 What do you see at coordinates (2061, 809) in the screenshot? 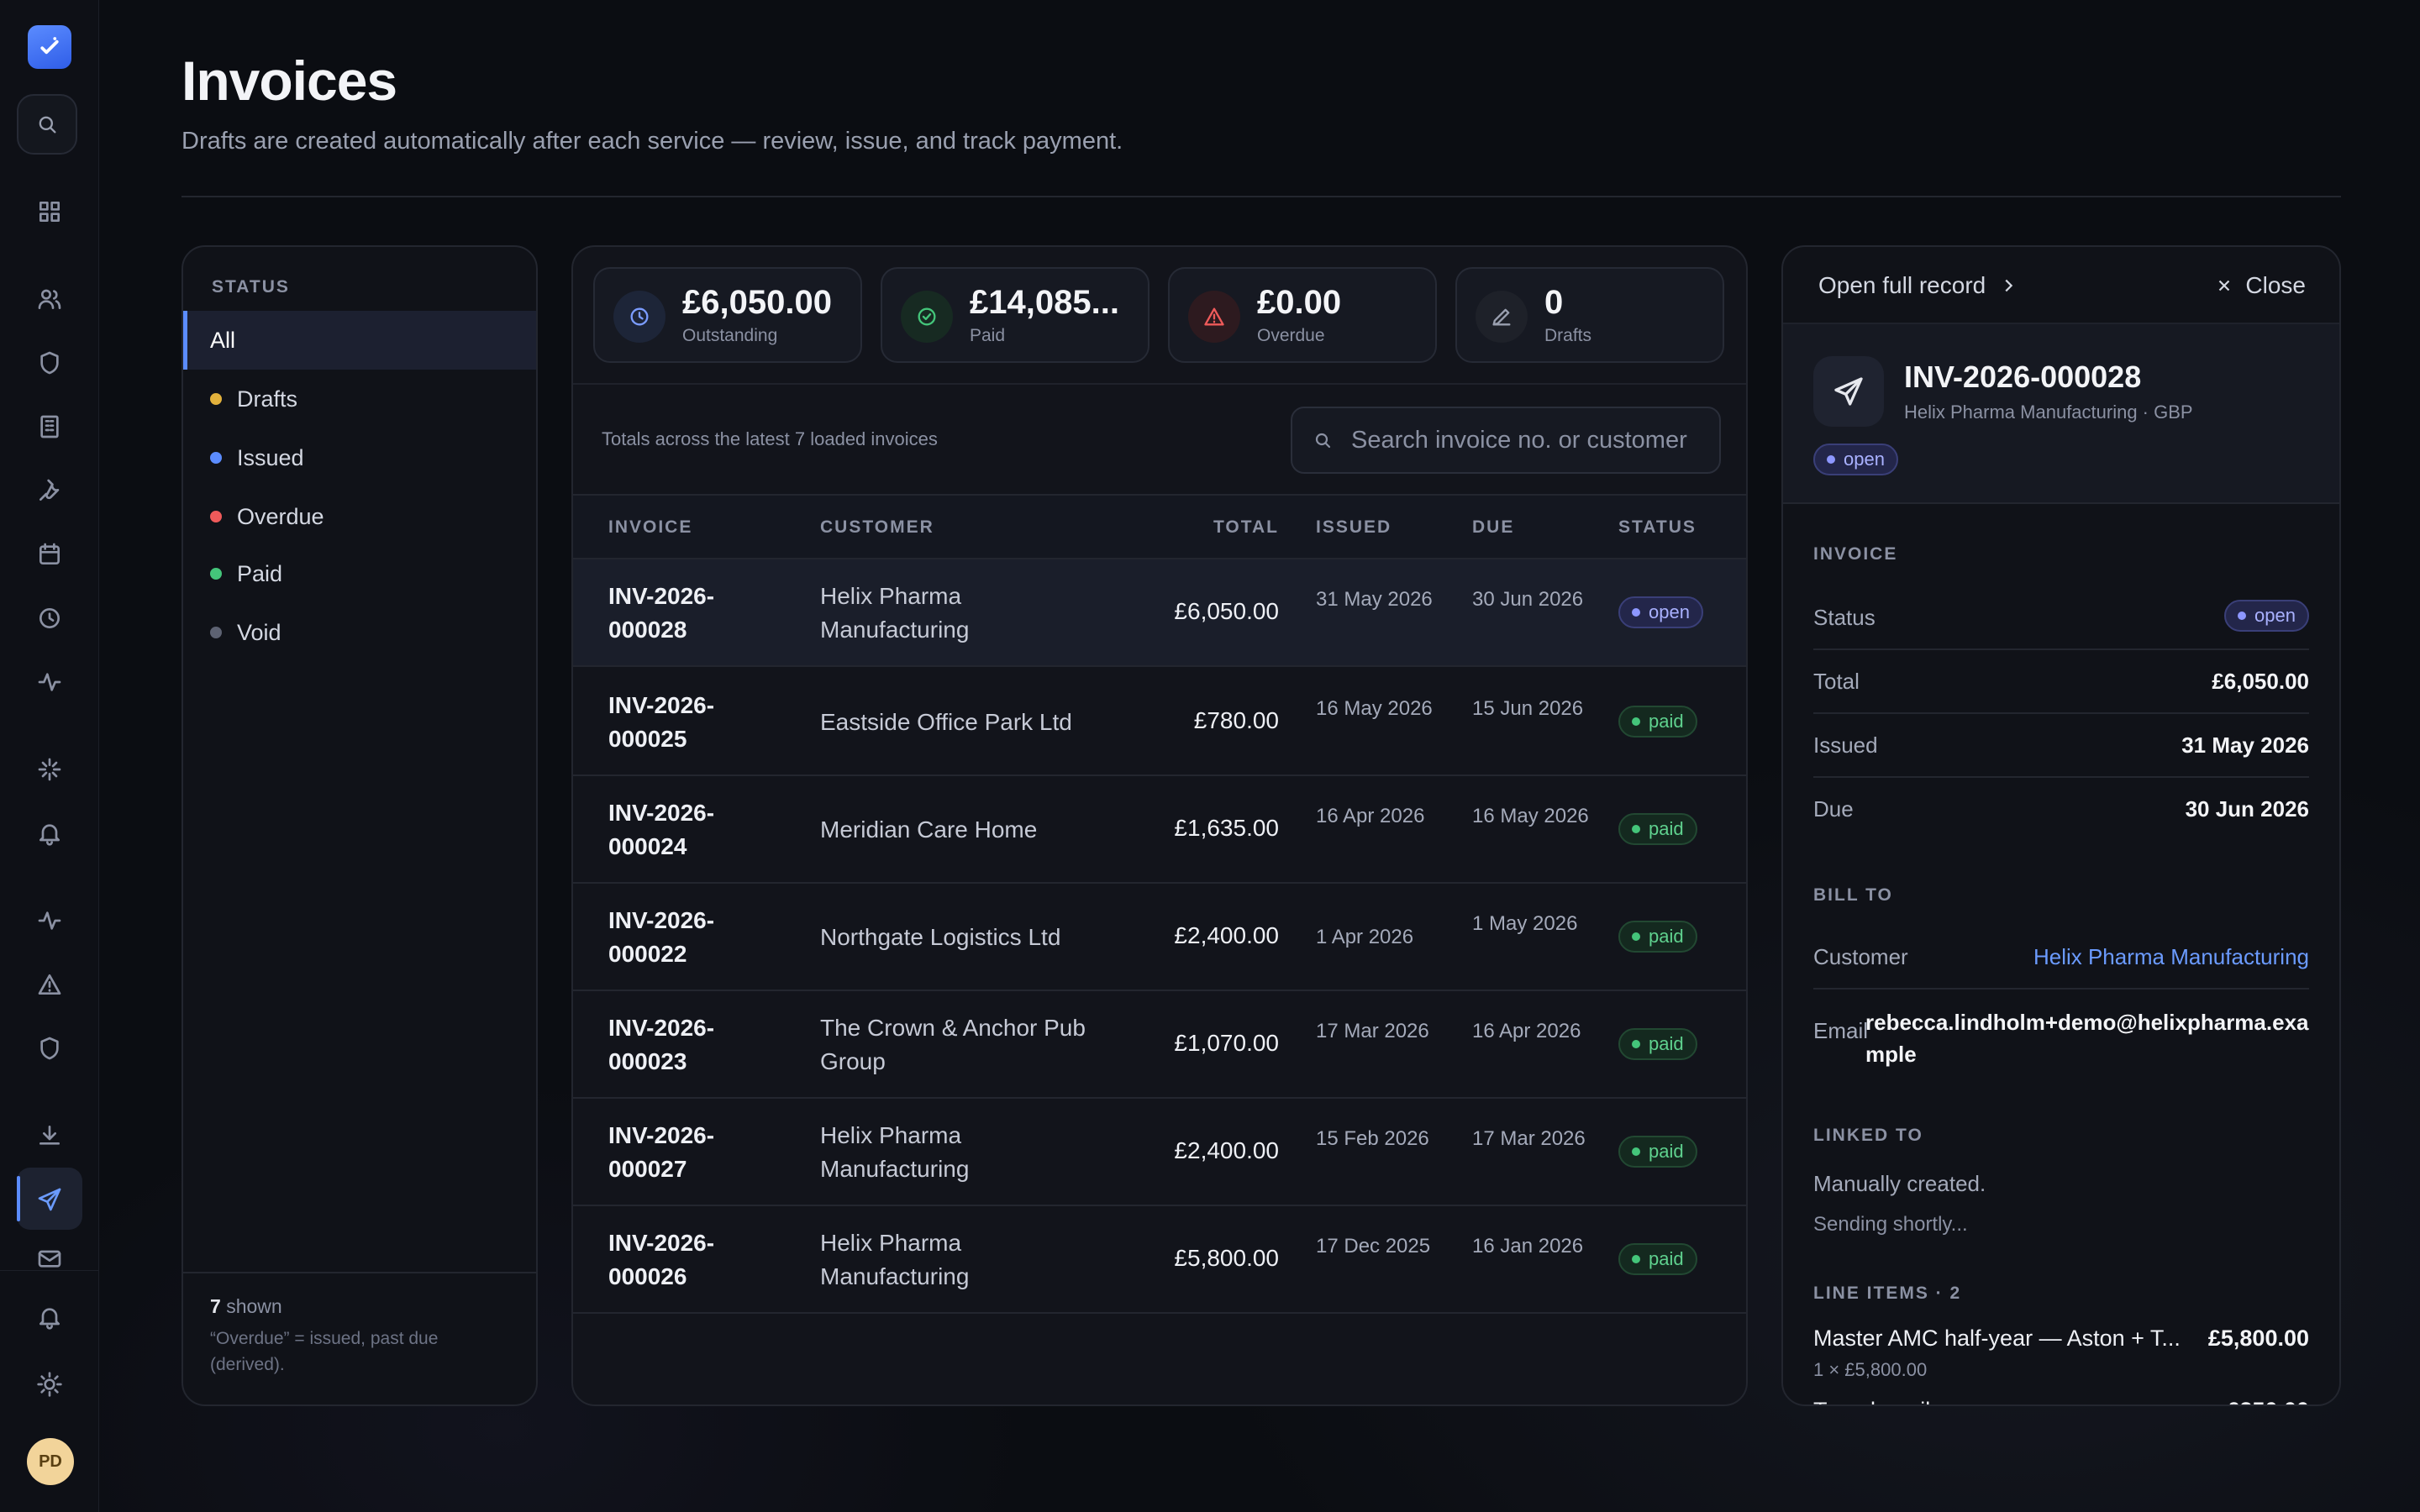
I see `detail-due-row: Due 30 Jun 2026` at bounding box center [2061, 809].